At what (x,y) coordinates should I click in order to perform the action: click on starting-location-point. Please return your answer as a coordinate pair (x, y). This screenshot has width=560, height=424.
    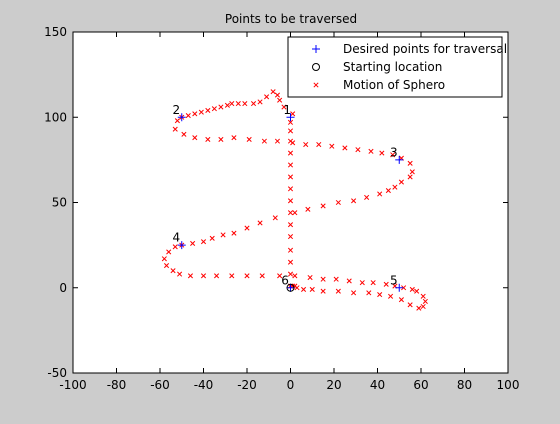
    Looking at the image, I should click on (290, 287).